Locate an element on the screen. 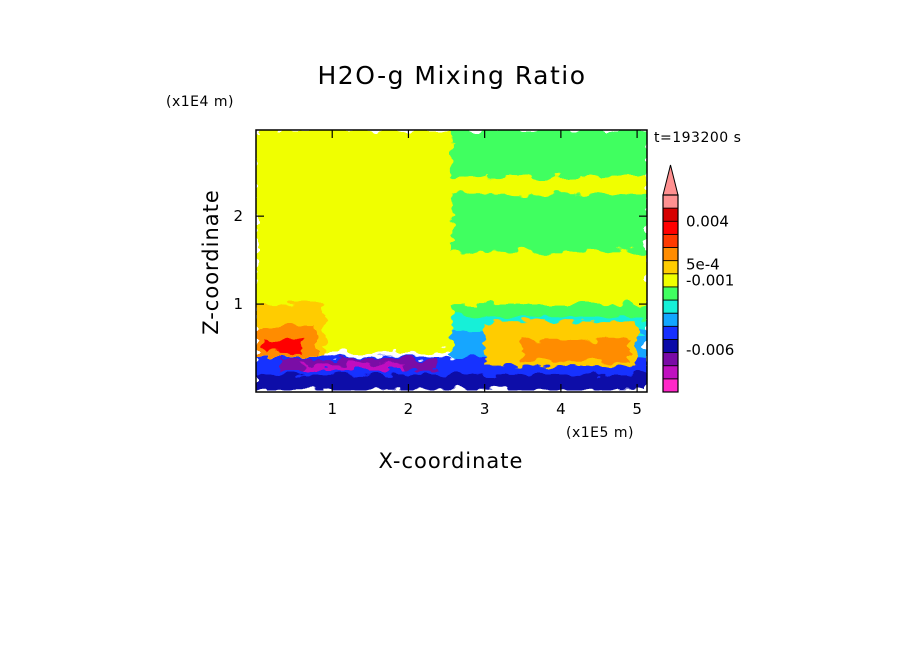 Image resolution: width=904 pixels, height=658 pixels. y-axis-ticks: 12 is located at coordinates (440, 260).